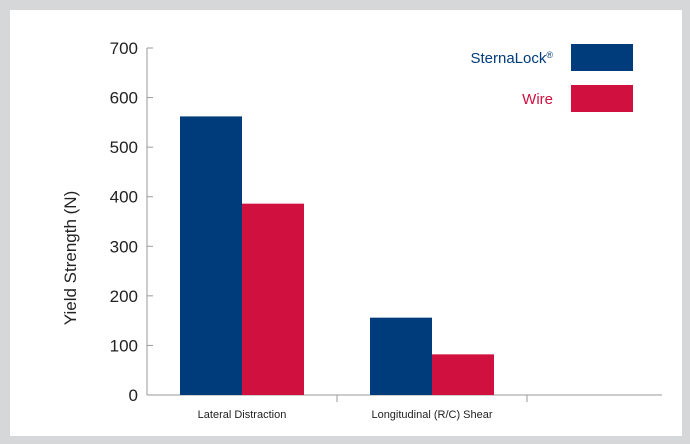  Describe the element at coordinates (124, 246) in the screenshot. I see `y-tick-label: 300` at that location.